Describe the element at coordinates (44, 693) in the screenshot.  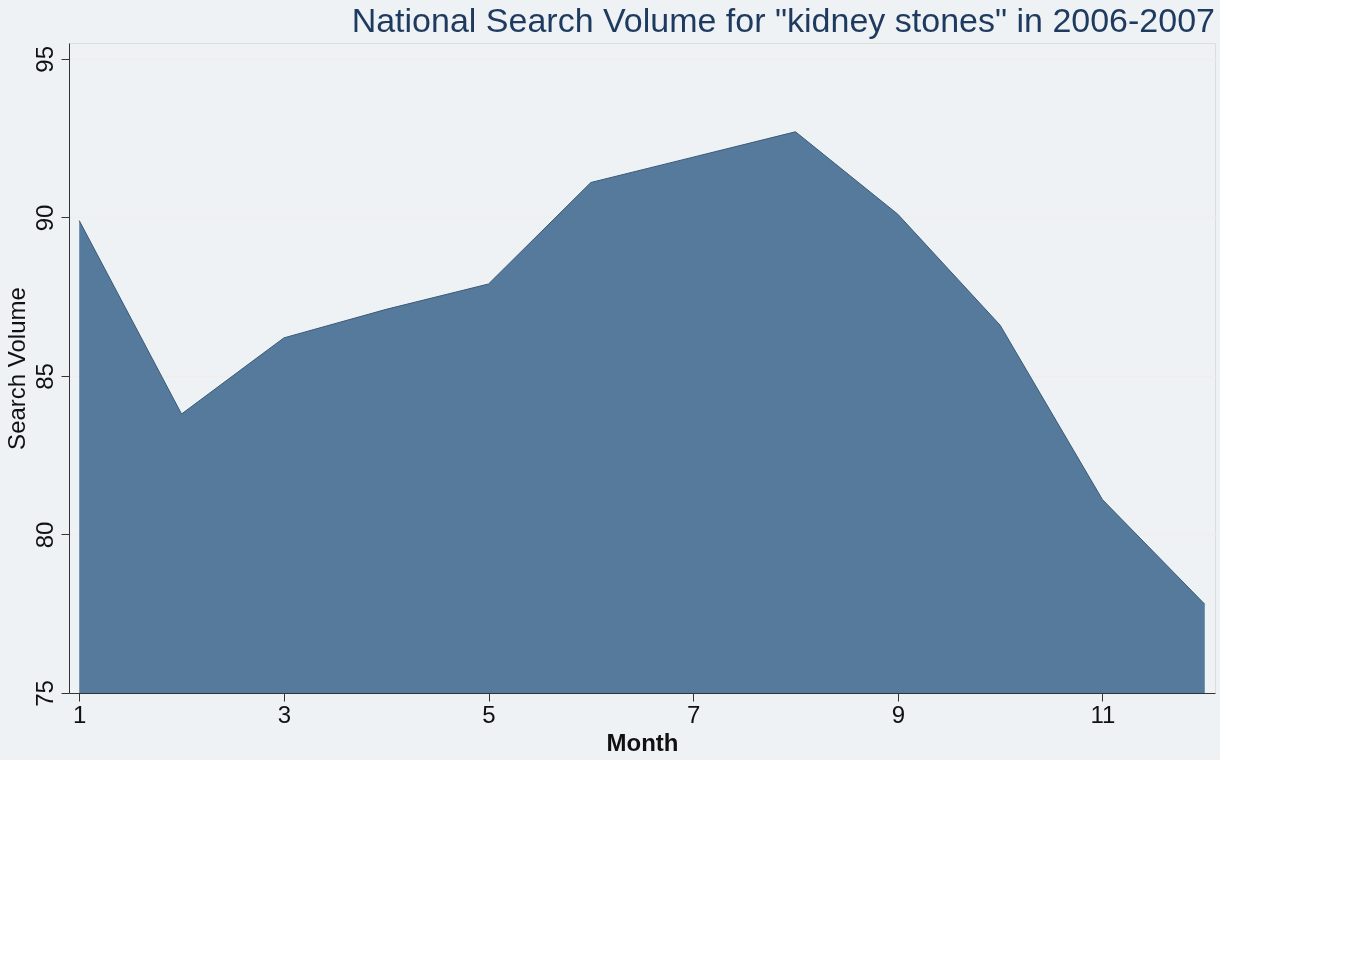
I see `y-tick-label: 75` at that location.